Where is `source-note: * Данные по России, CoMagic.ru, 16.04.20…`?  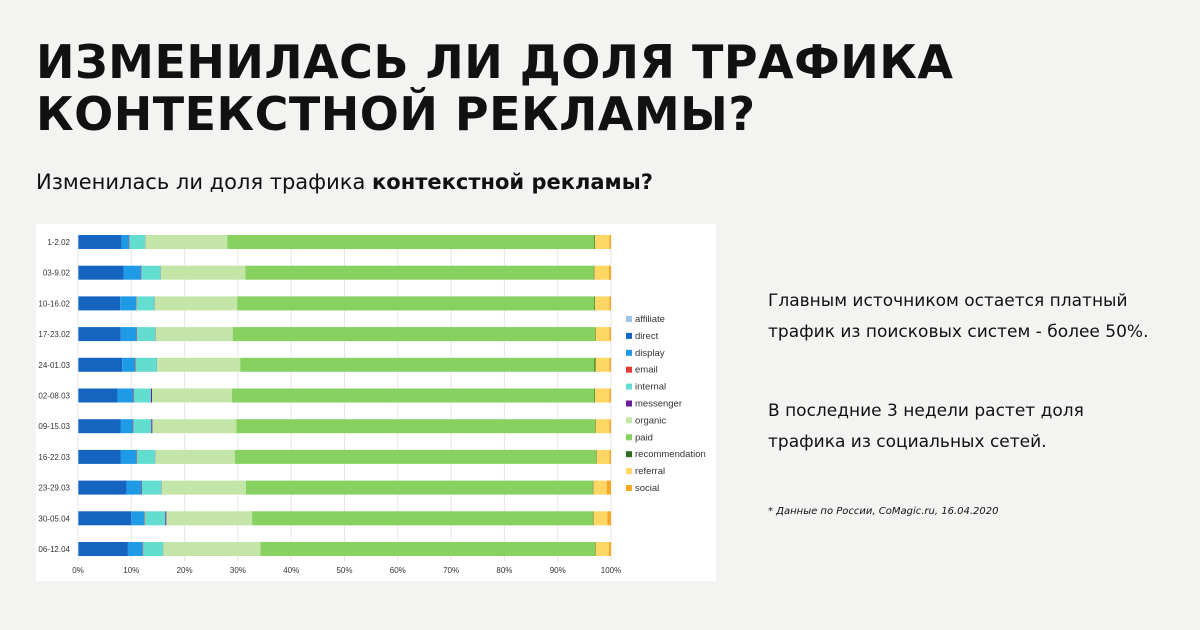
source-note: * Данные по России, CoMagic.ru, 16.04.20… is located at coordinates (883, 511).